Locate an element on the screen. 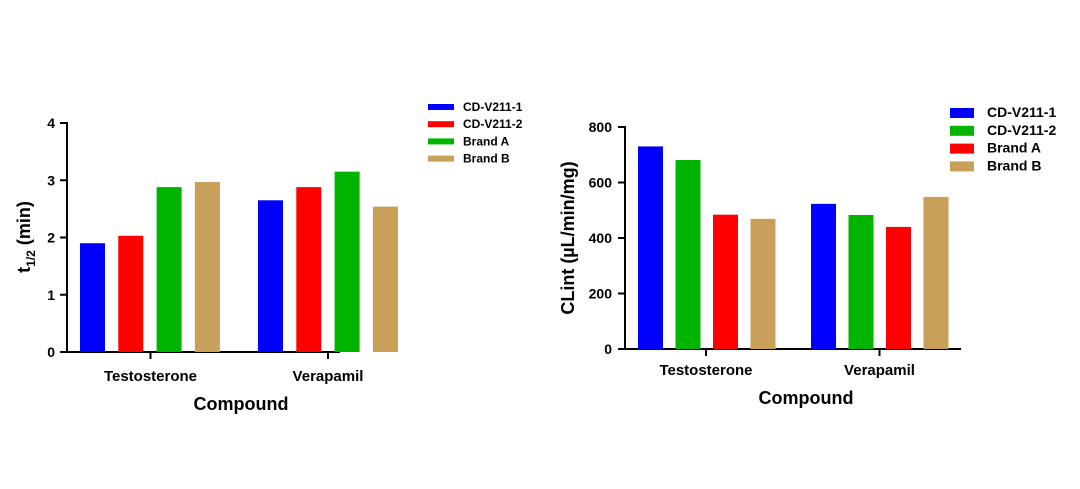 The width and height of the screenshot is (1080, 489). y-tick-label: 1 is located at coordinates (51, 295).